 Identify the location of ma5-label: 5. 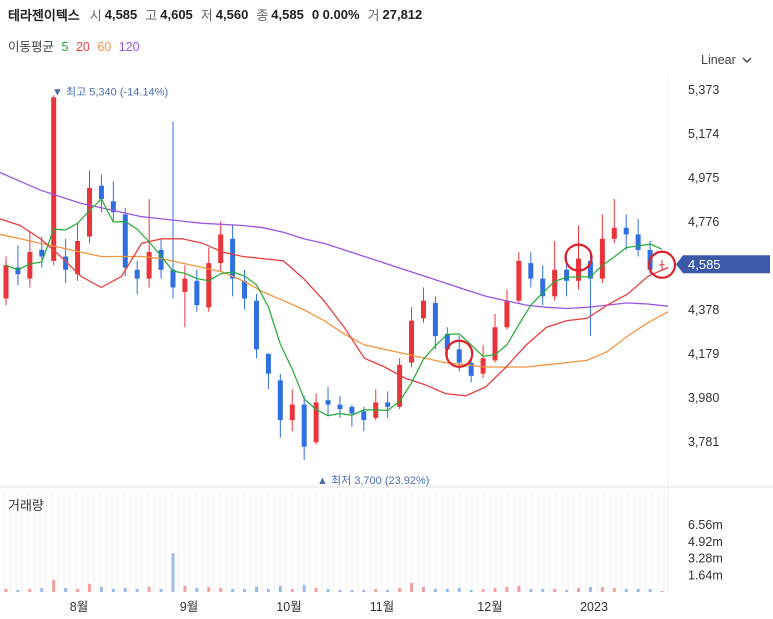
(65, 47).